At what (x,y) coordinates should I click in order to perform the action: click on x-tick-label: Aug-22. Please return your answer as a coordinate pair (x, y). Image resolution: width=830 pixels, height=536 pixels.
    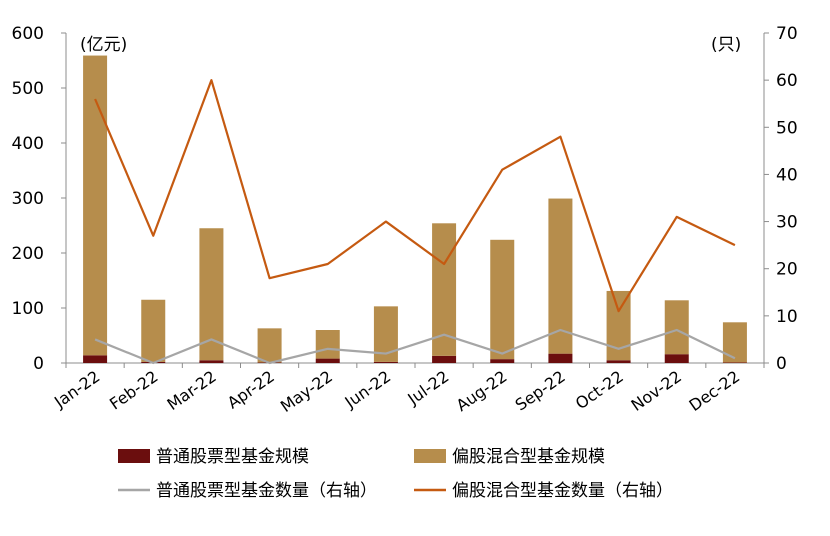
    Looking at the image, I should click on (482, 391).